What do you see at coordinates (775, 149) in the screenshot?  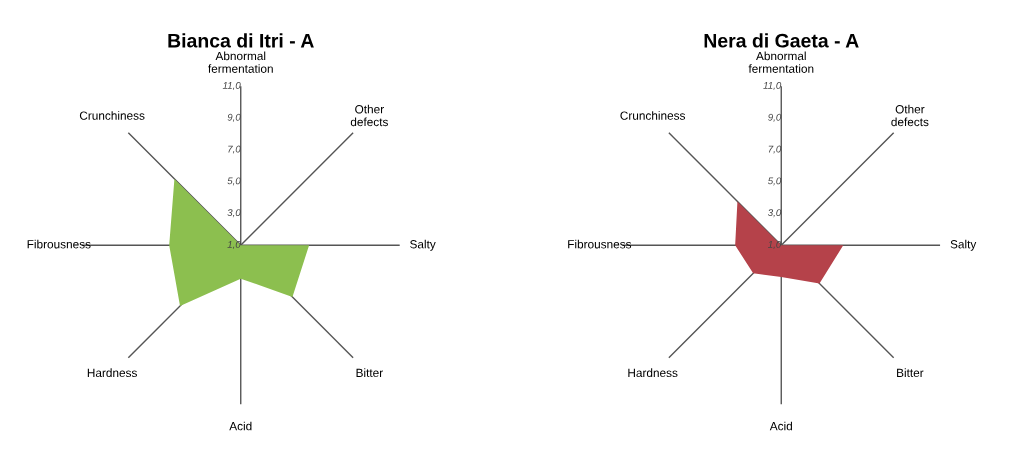 I see `y-tick-label: 7,0` at bounding box center [775, 149].